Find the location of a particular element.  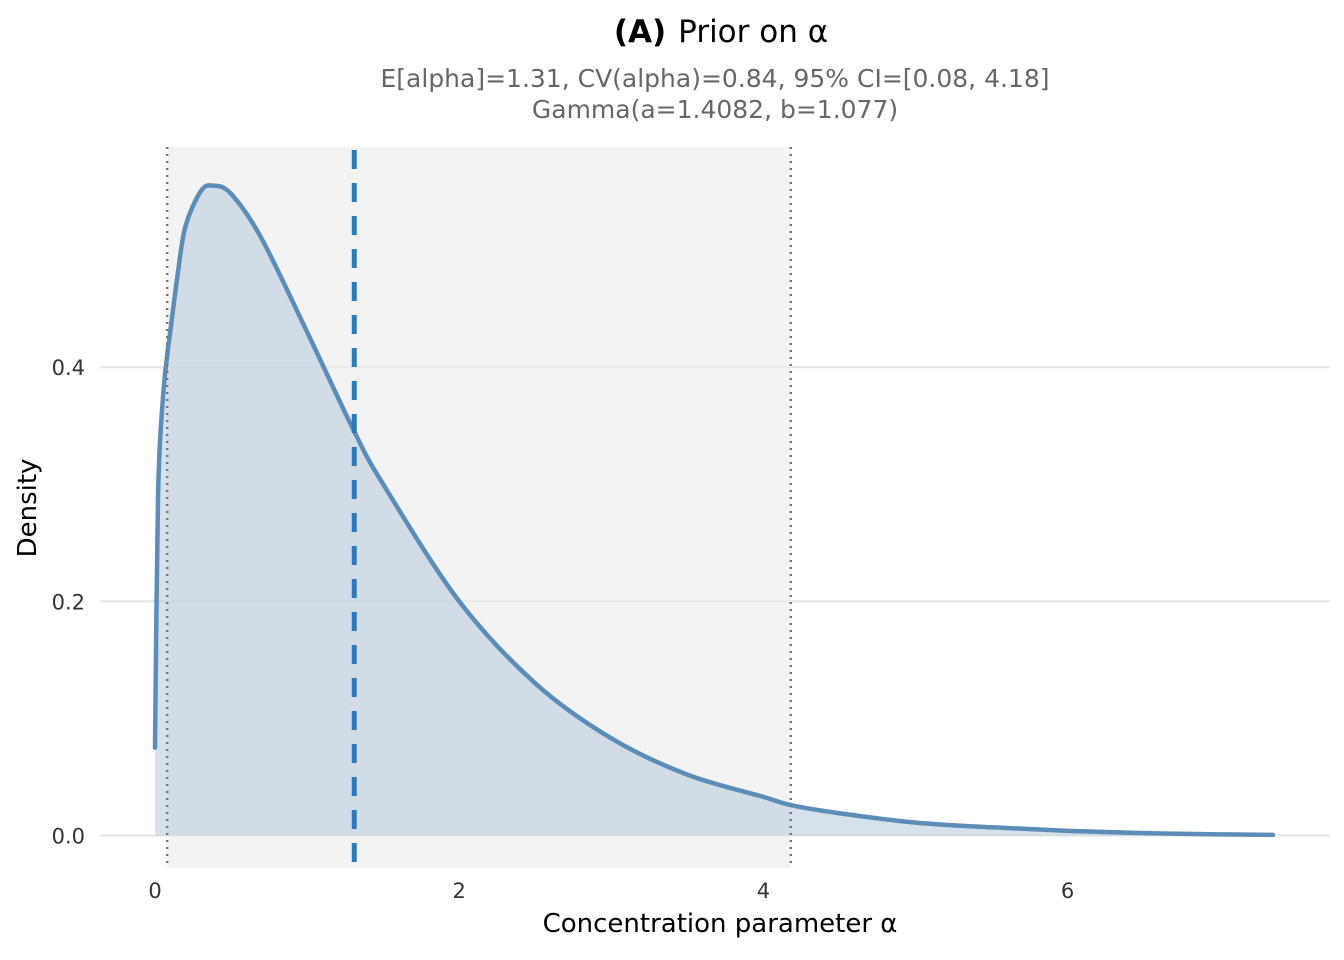

x-axis-ticks: 0 2 4 6 is located at coordinates (611, 891).